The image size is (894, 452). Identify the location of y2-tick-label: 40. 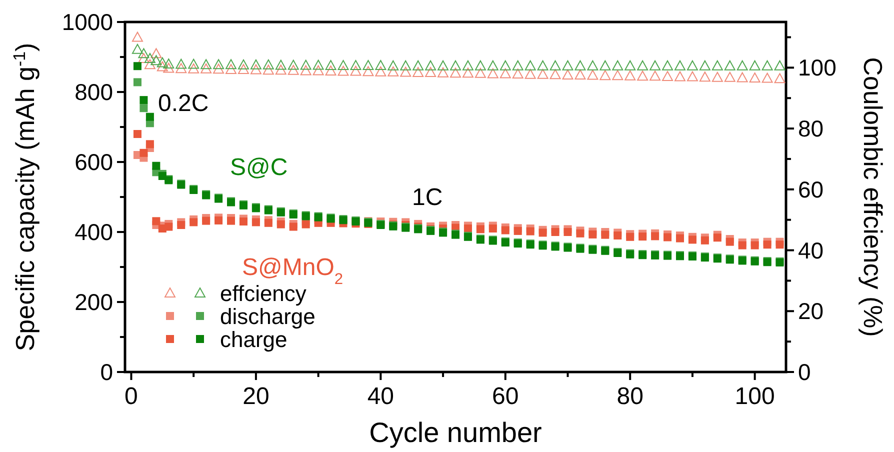
(811, 250).